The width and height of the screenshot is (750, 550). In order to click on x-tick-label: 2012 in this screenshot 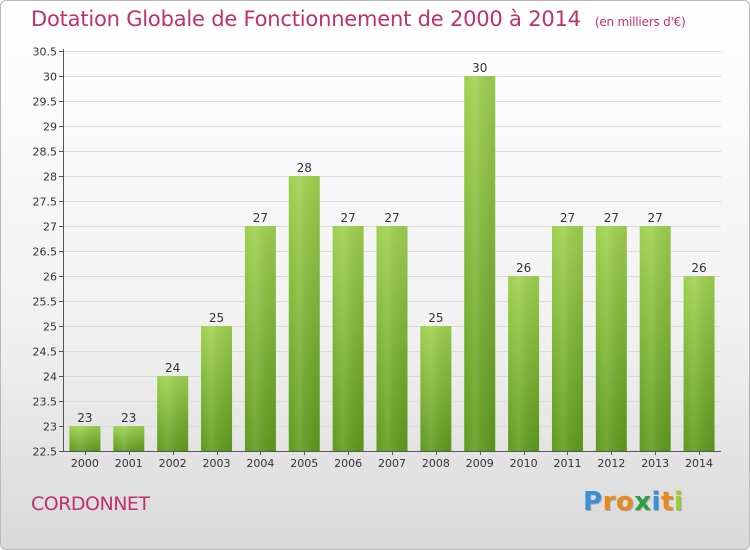, I will do `click(611, 463)`.